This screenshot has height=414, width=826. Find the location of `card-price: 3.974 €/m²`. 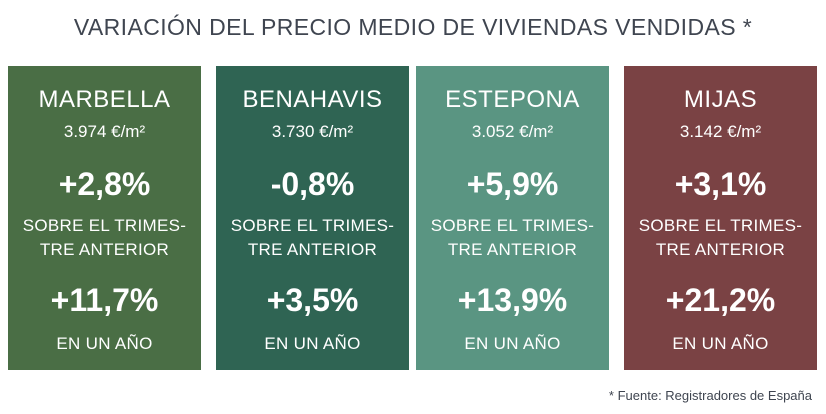

card-price: 3.974 €/m² is located at coordinates (104, 131).